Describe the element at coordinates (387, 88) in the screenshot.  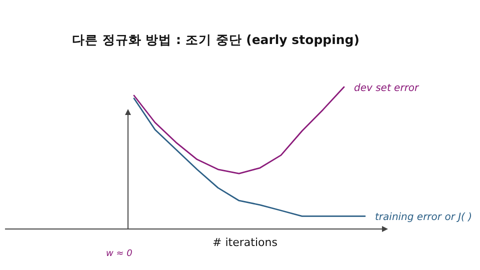
I see `series-label: dev set error` at that location.